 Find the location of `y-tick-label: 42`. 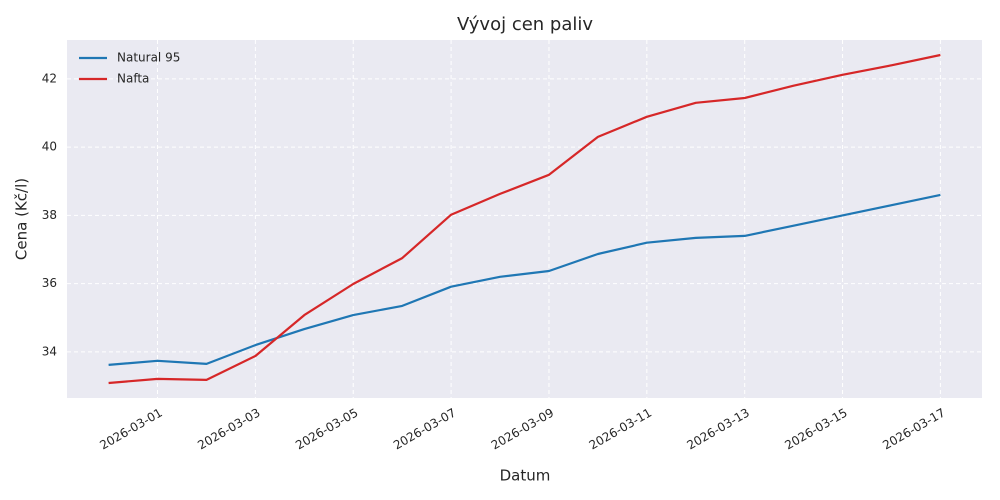

y-tick-label: 42 is located at coordinates (49, 78).